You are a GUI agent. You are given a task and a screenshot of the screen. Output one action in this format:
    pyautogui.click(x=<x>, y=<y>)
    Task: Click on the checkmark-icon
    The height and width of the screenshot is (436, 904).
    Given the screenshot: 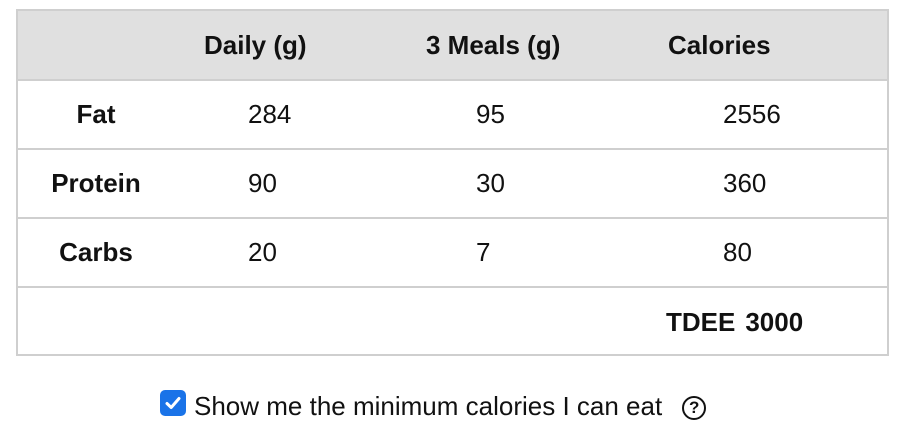 What is the action you would take?
    pyautogui.click(x=173, y=403)
    